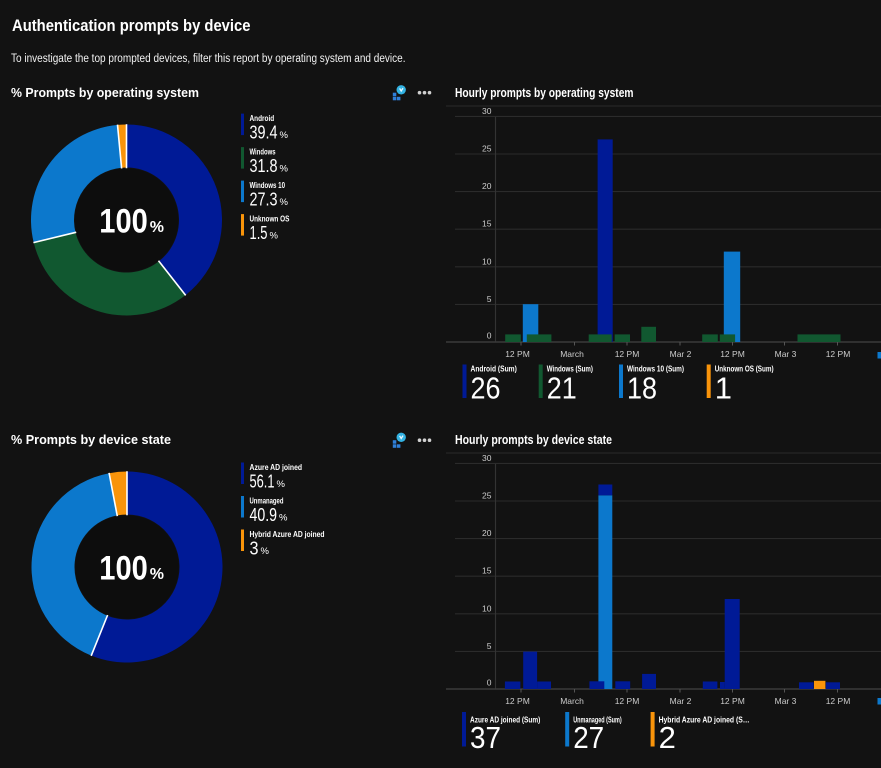 The image size is (881, 768). Describe the element at coordinates (264, 131) in the screenshot. I see `svg-text: 39.4` at that location.